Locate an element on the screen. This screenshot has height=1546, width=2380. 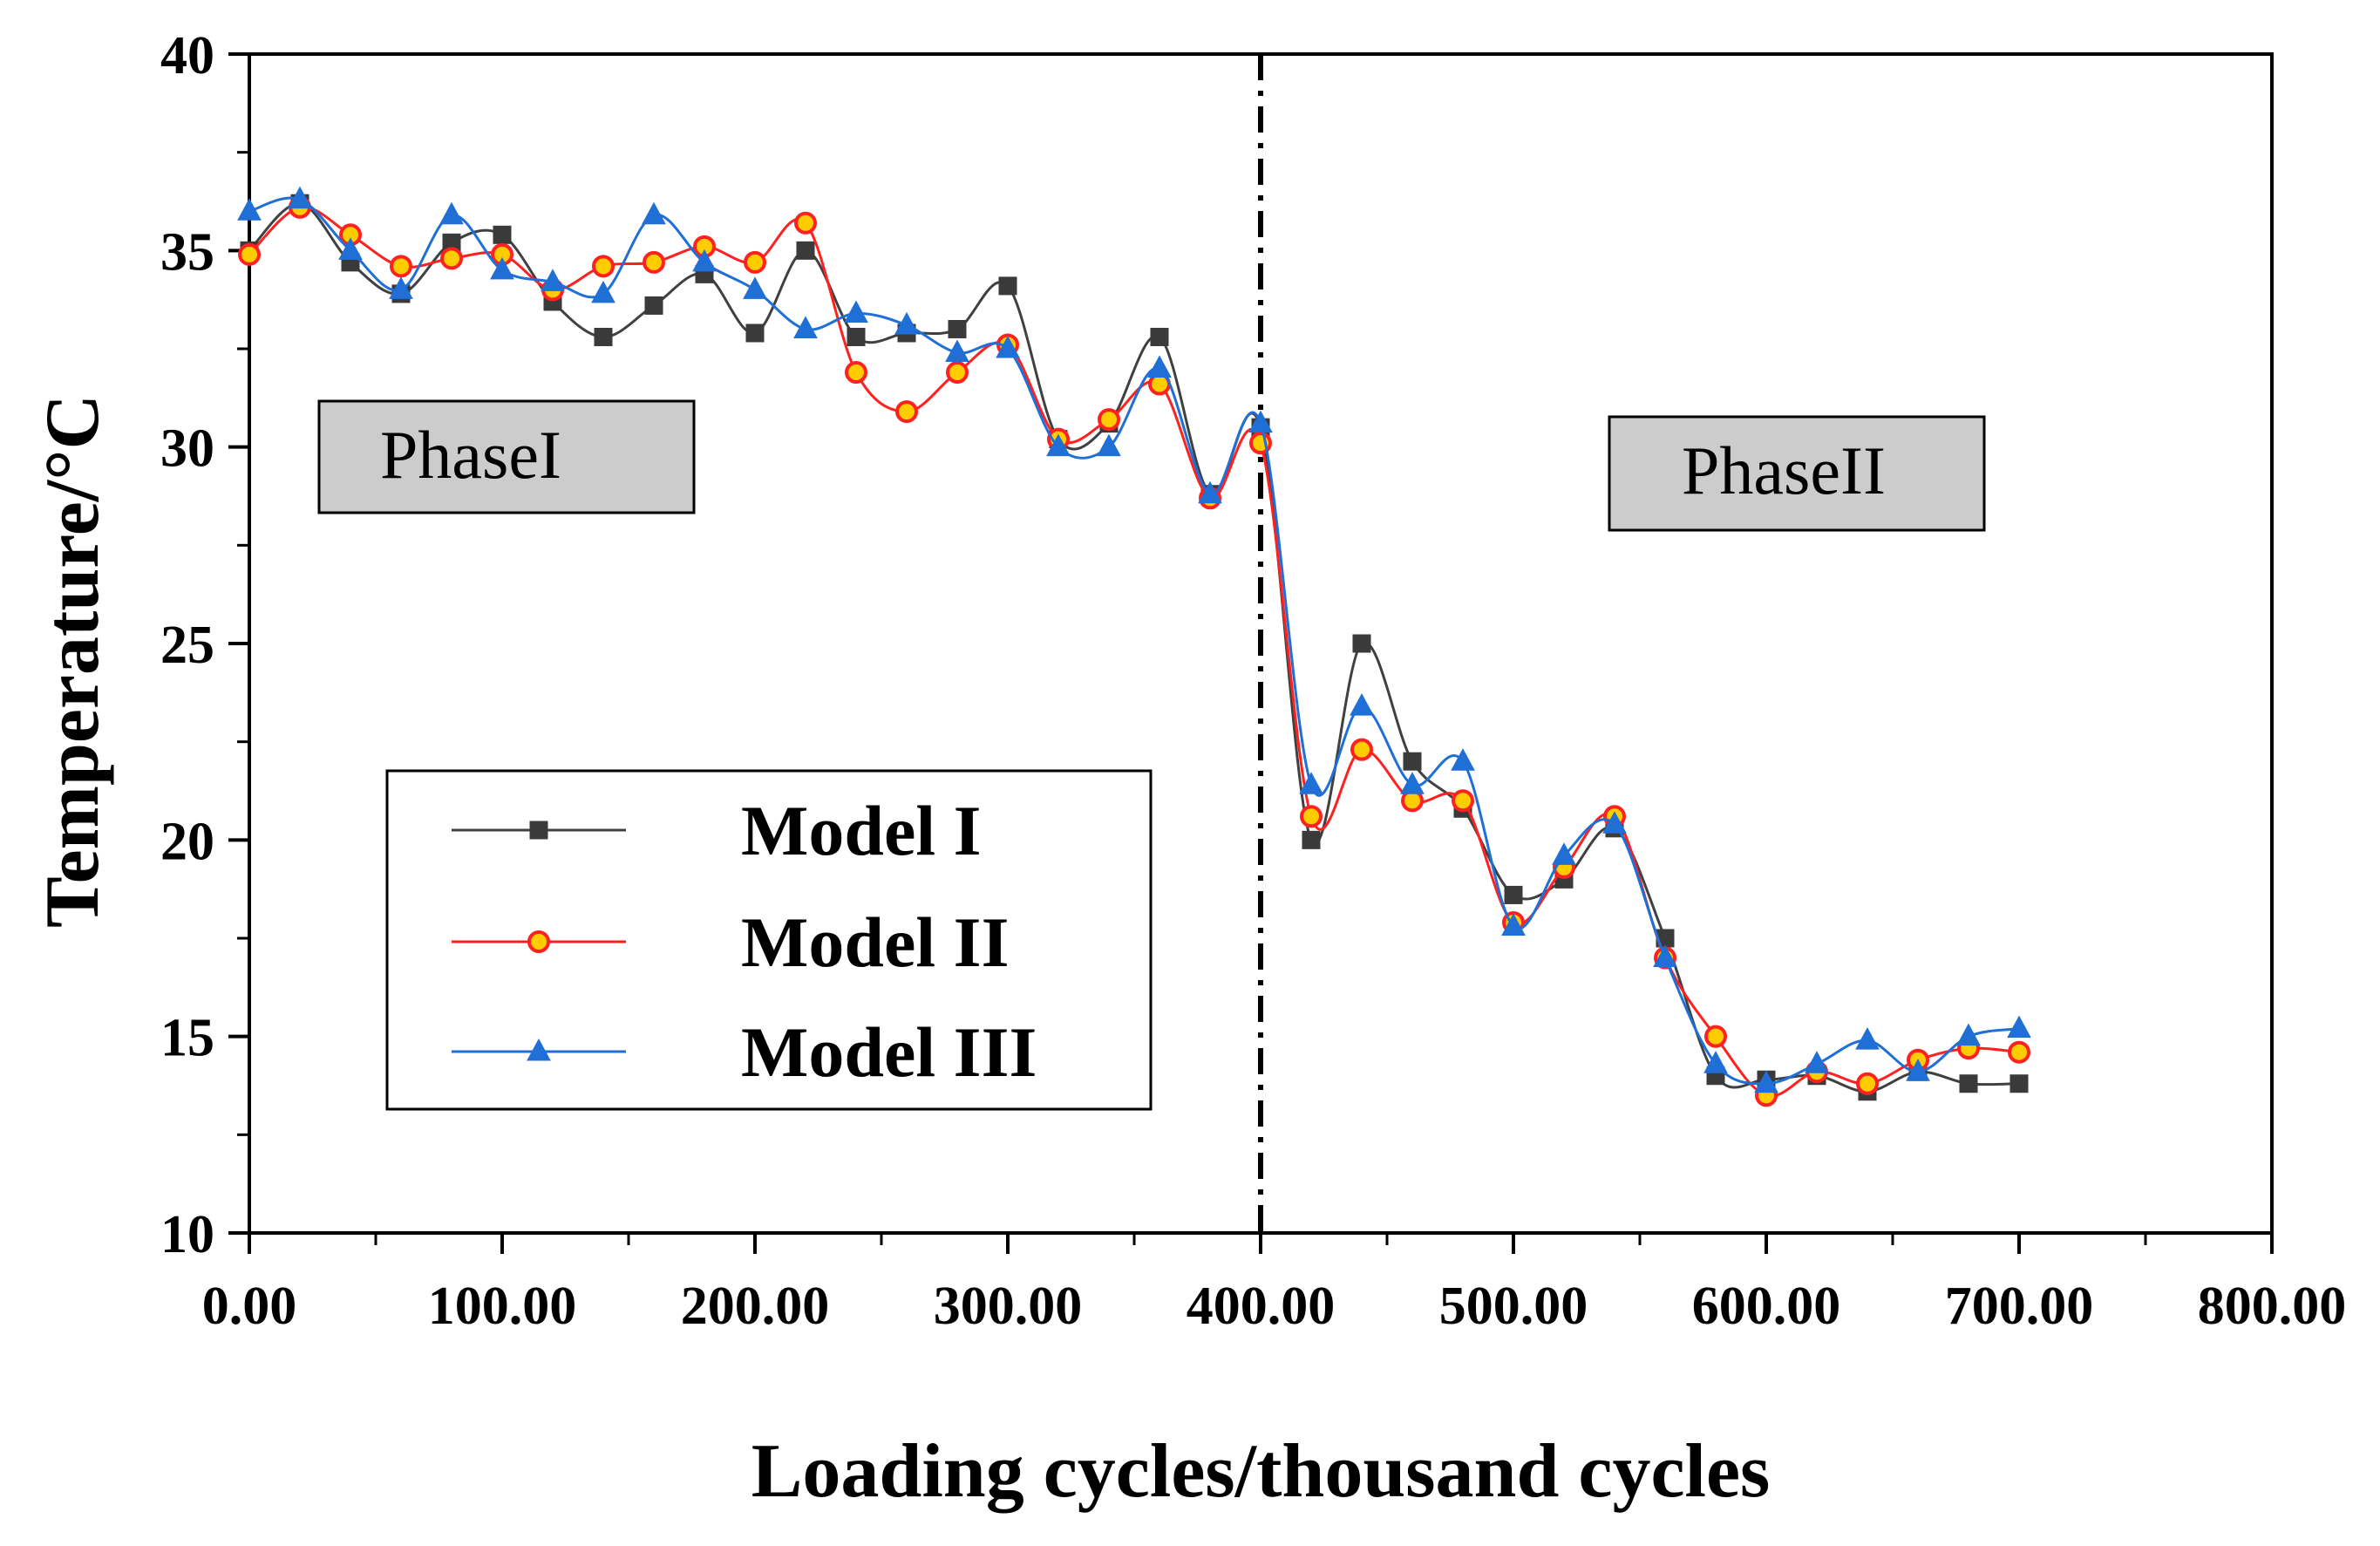
phase-2-box: PhaseII is located at coordinates (1797, 474).